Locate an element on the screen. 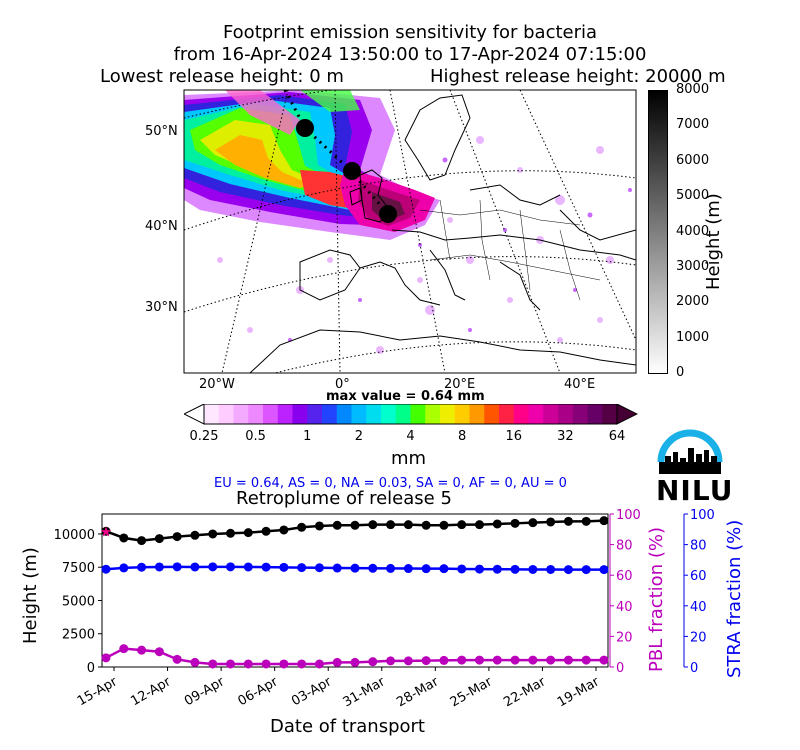 This screenshot has height=750, width=800. xtick-label: 28-Mar is located at coordinates (418, 692).